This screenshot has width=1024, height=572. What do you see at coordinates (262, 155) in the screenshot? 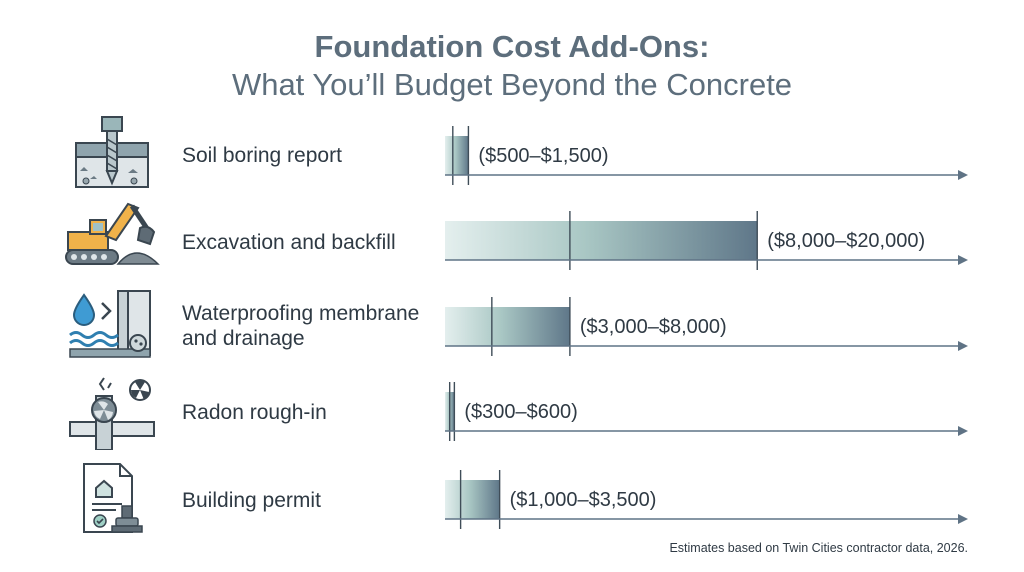
I see `row-label: Soil boring report` at bounding box center [262, 155].